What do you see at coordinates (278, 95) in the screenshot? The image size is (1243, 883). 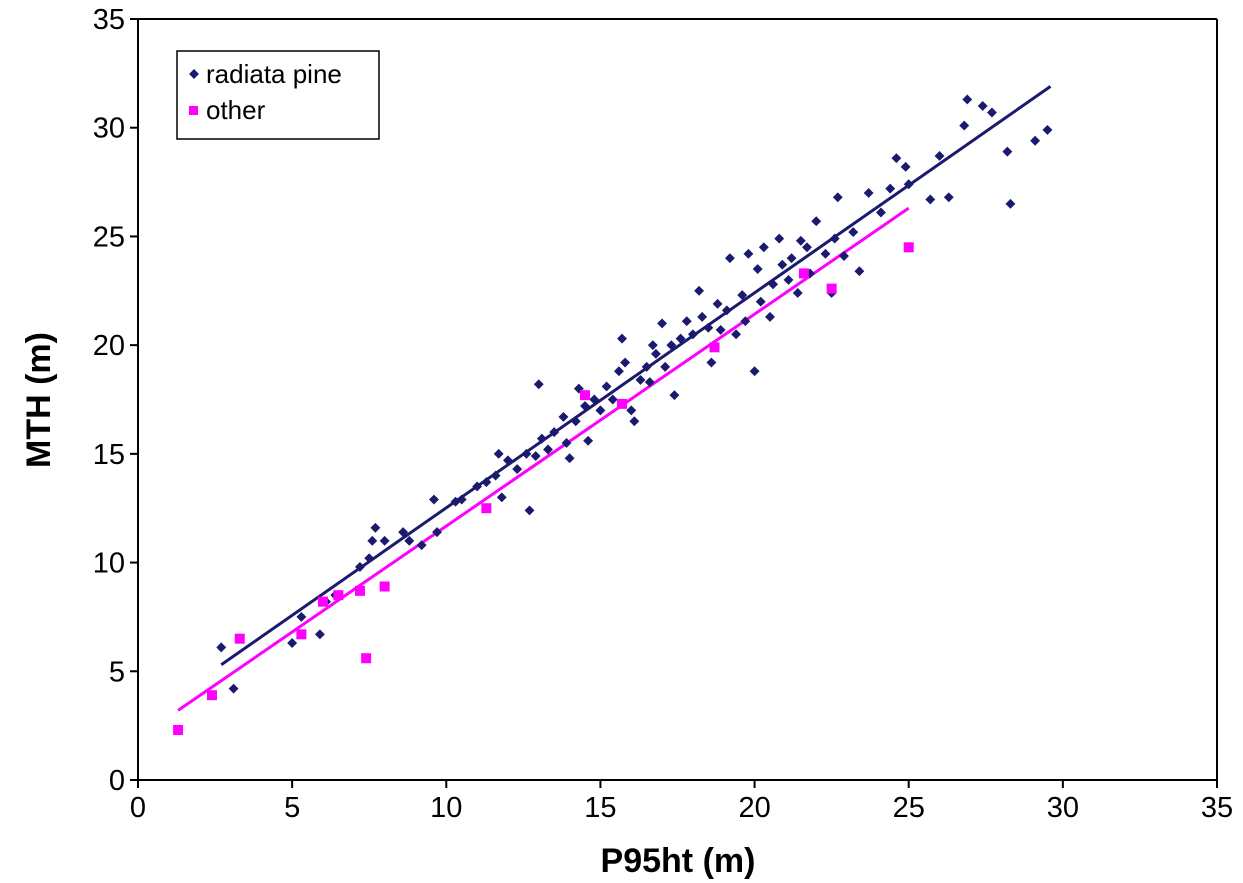 I see `legend: radiata pine other` at bounding box center [278, 95].